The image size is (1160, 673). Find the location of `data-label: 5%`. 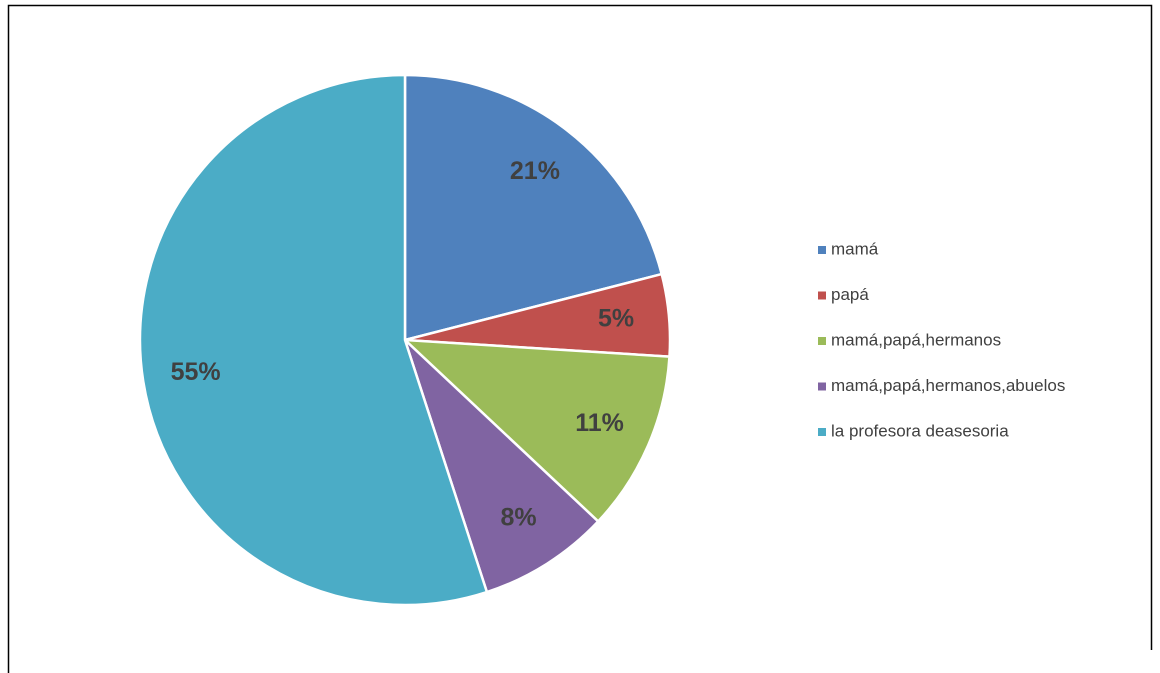

data-label: 5% is located at coordinates (616, 319).